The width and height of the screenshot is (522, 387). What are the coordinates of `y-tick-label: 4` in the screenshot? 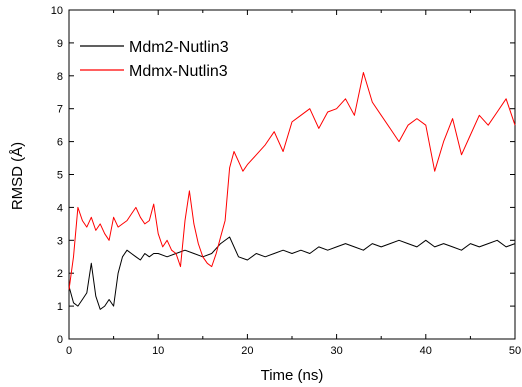 It's located at (60, 208).